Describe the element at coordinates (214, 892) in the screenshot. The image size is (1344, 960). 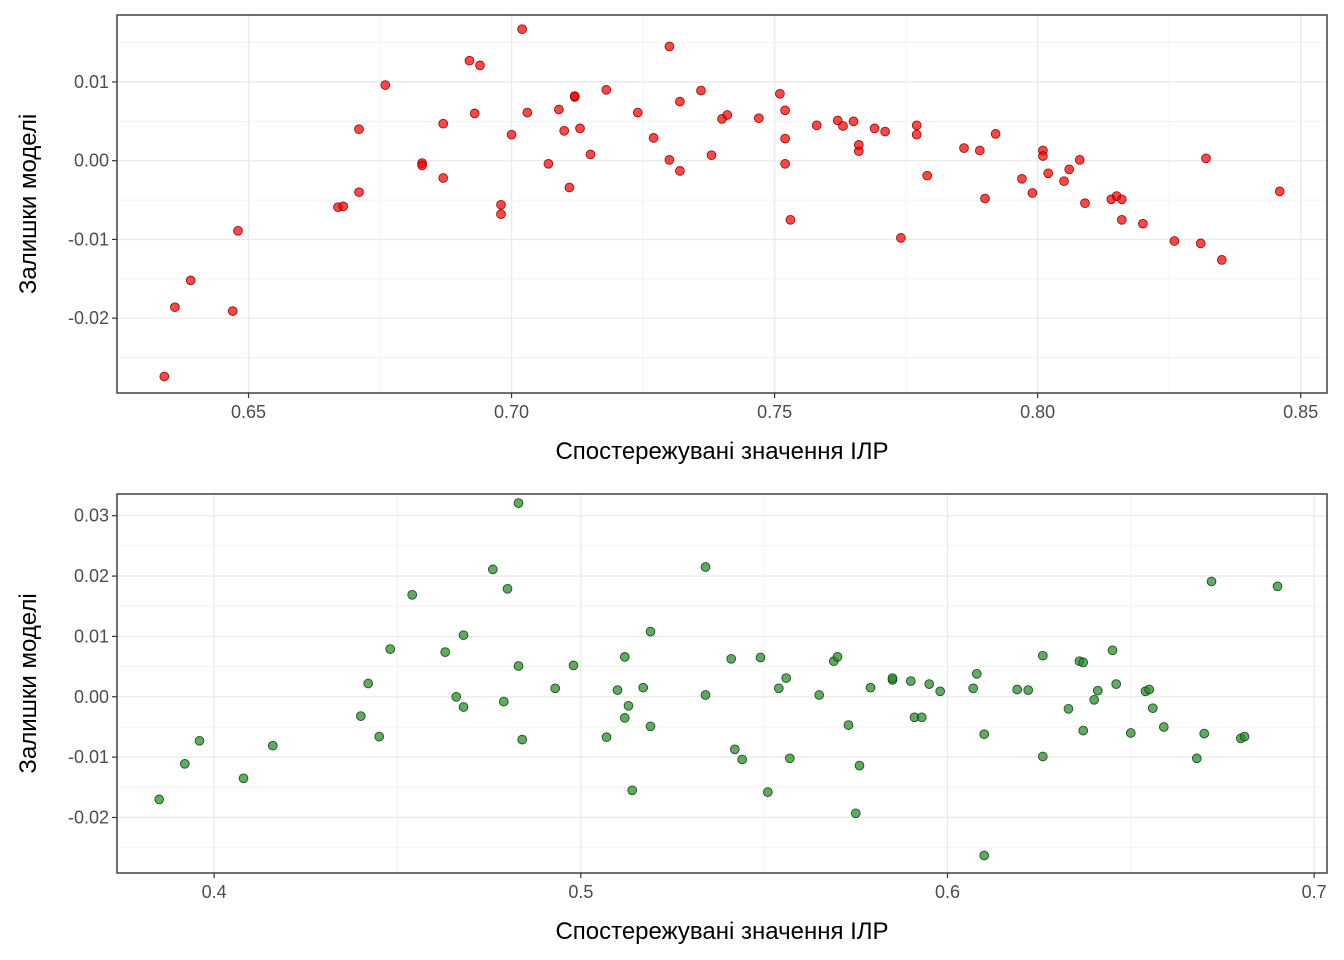
I see `bottom-x-tick-label: 0.4` at that location.